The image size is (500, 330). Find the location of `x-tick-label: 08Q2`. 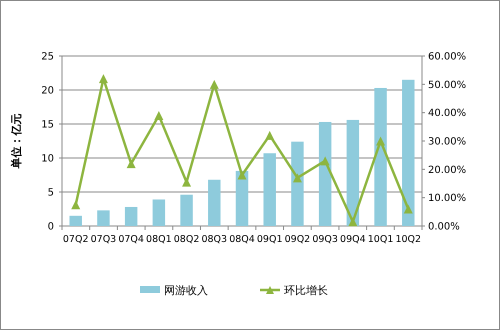

x-tick-label: 08Q2 is located at coordinates (187, 239).